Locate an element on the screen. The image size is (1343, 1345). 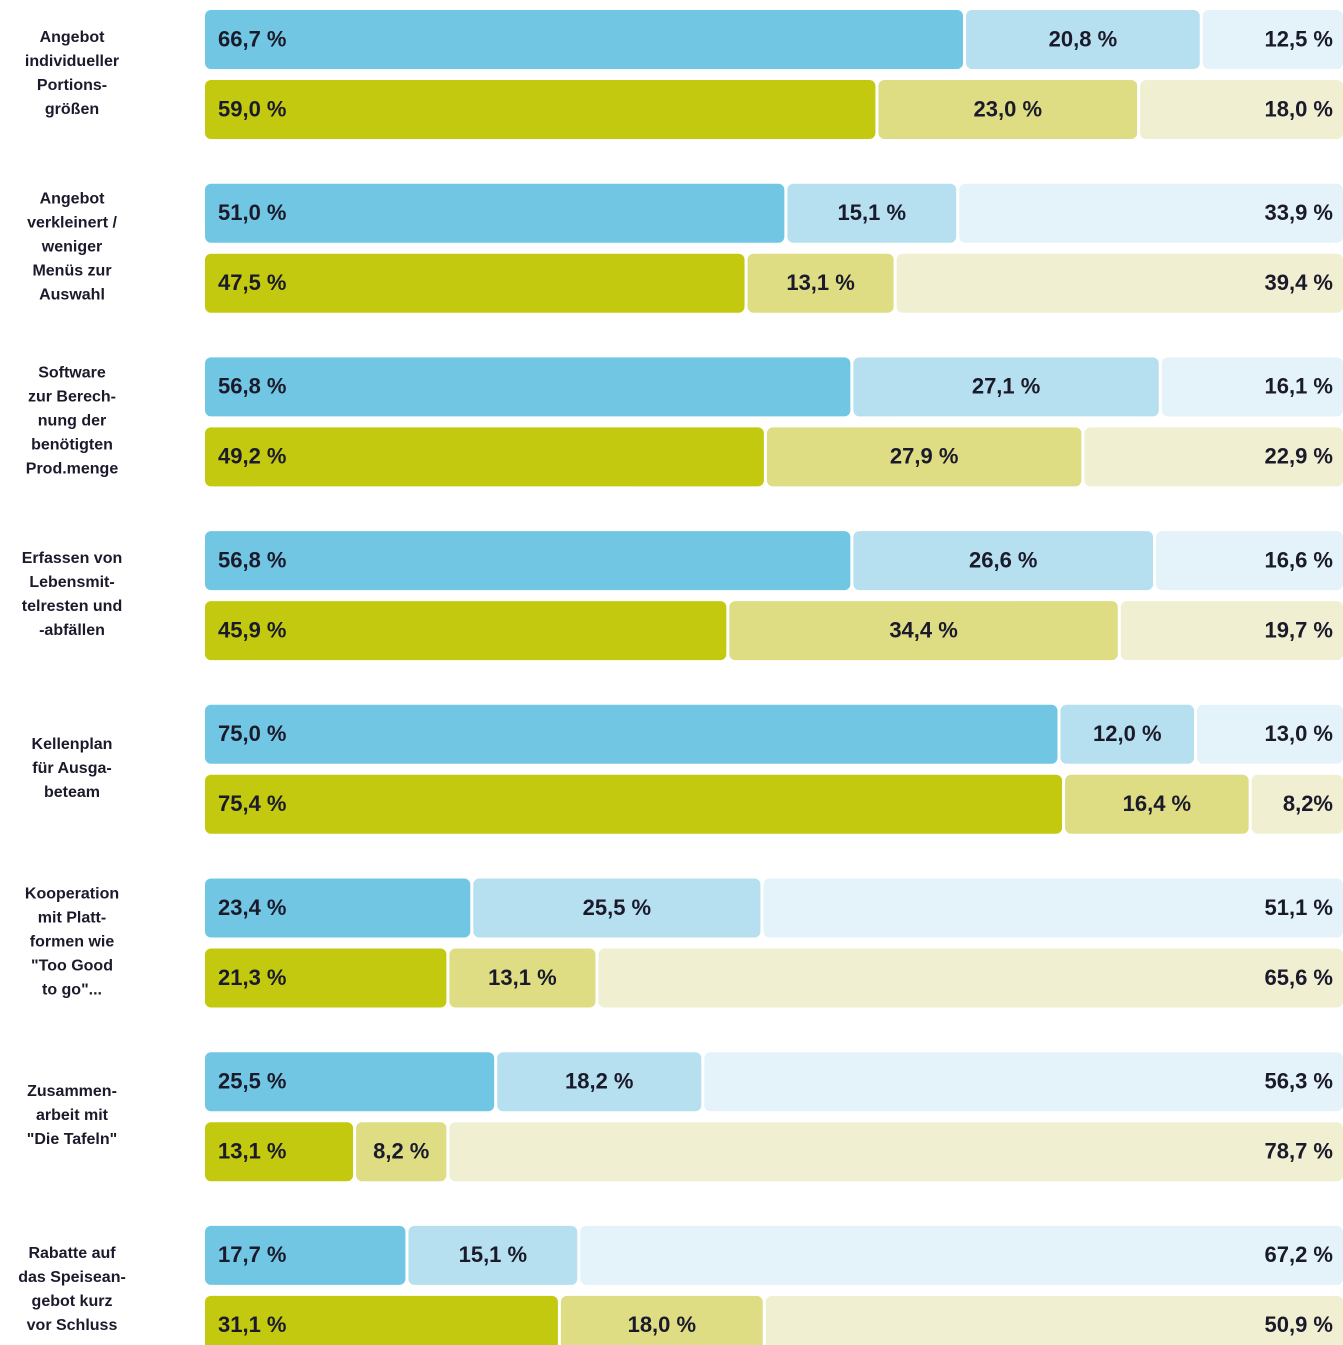
value-label: 16,4 % is located at coordinates (1157, 803).